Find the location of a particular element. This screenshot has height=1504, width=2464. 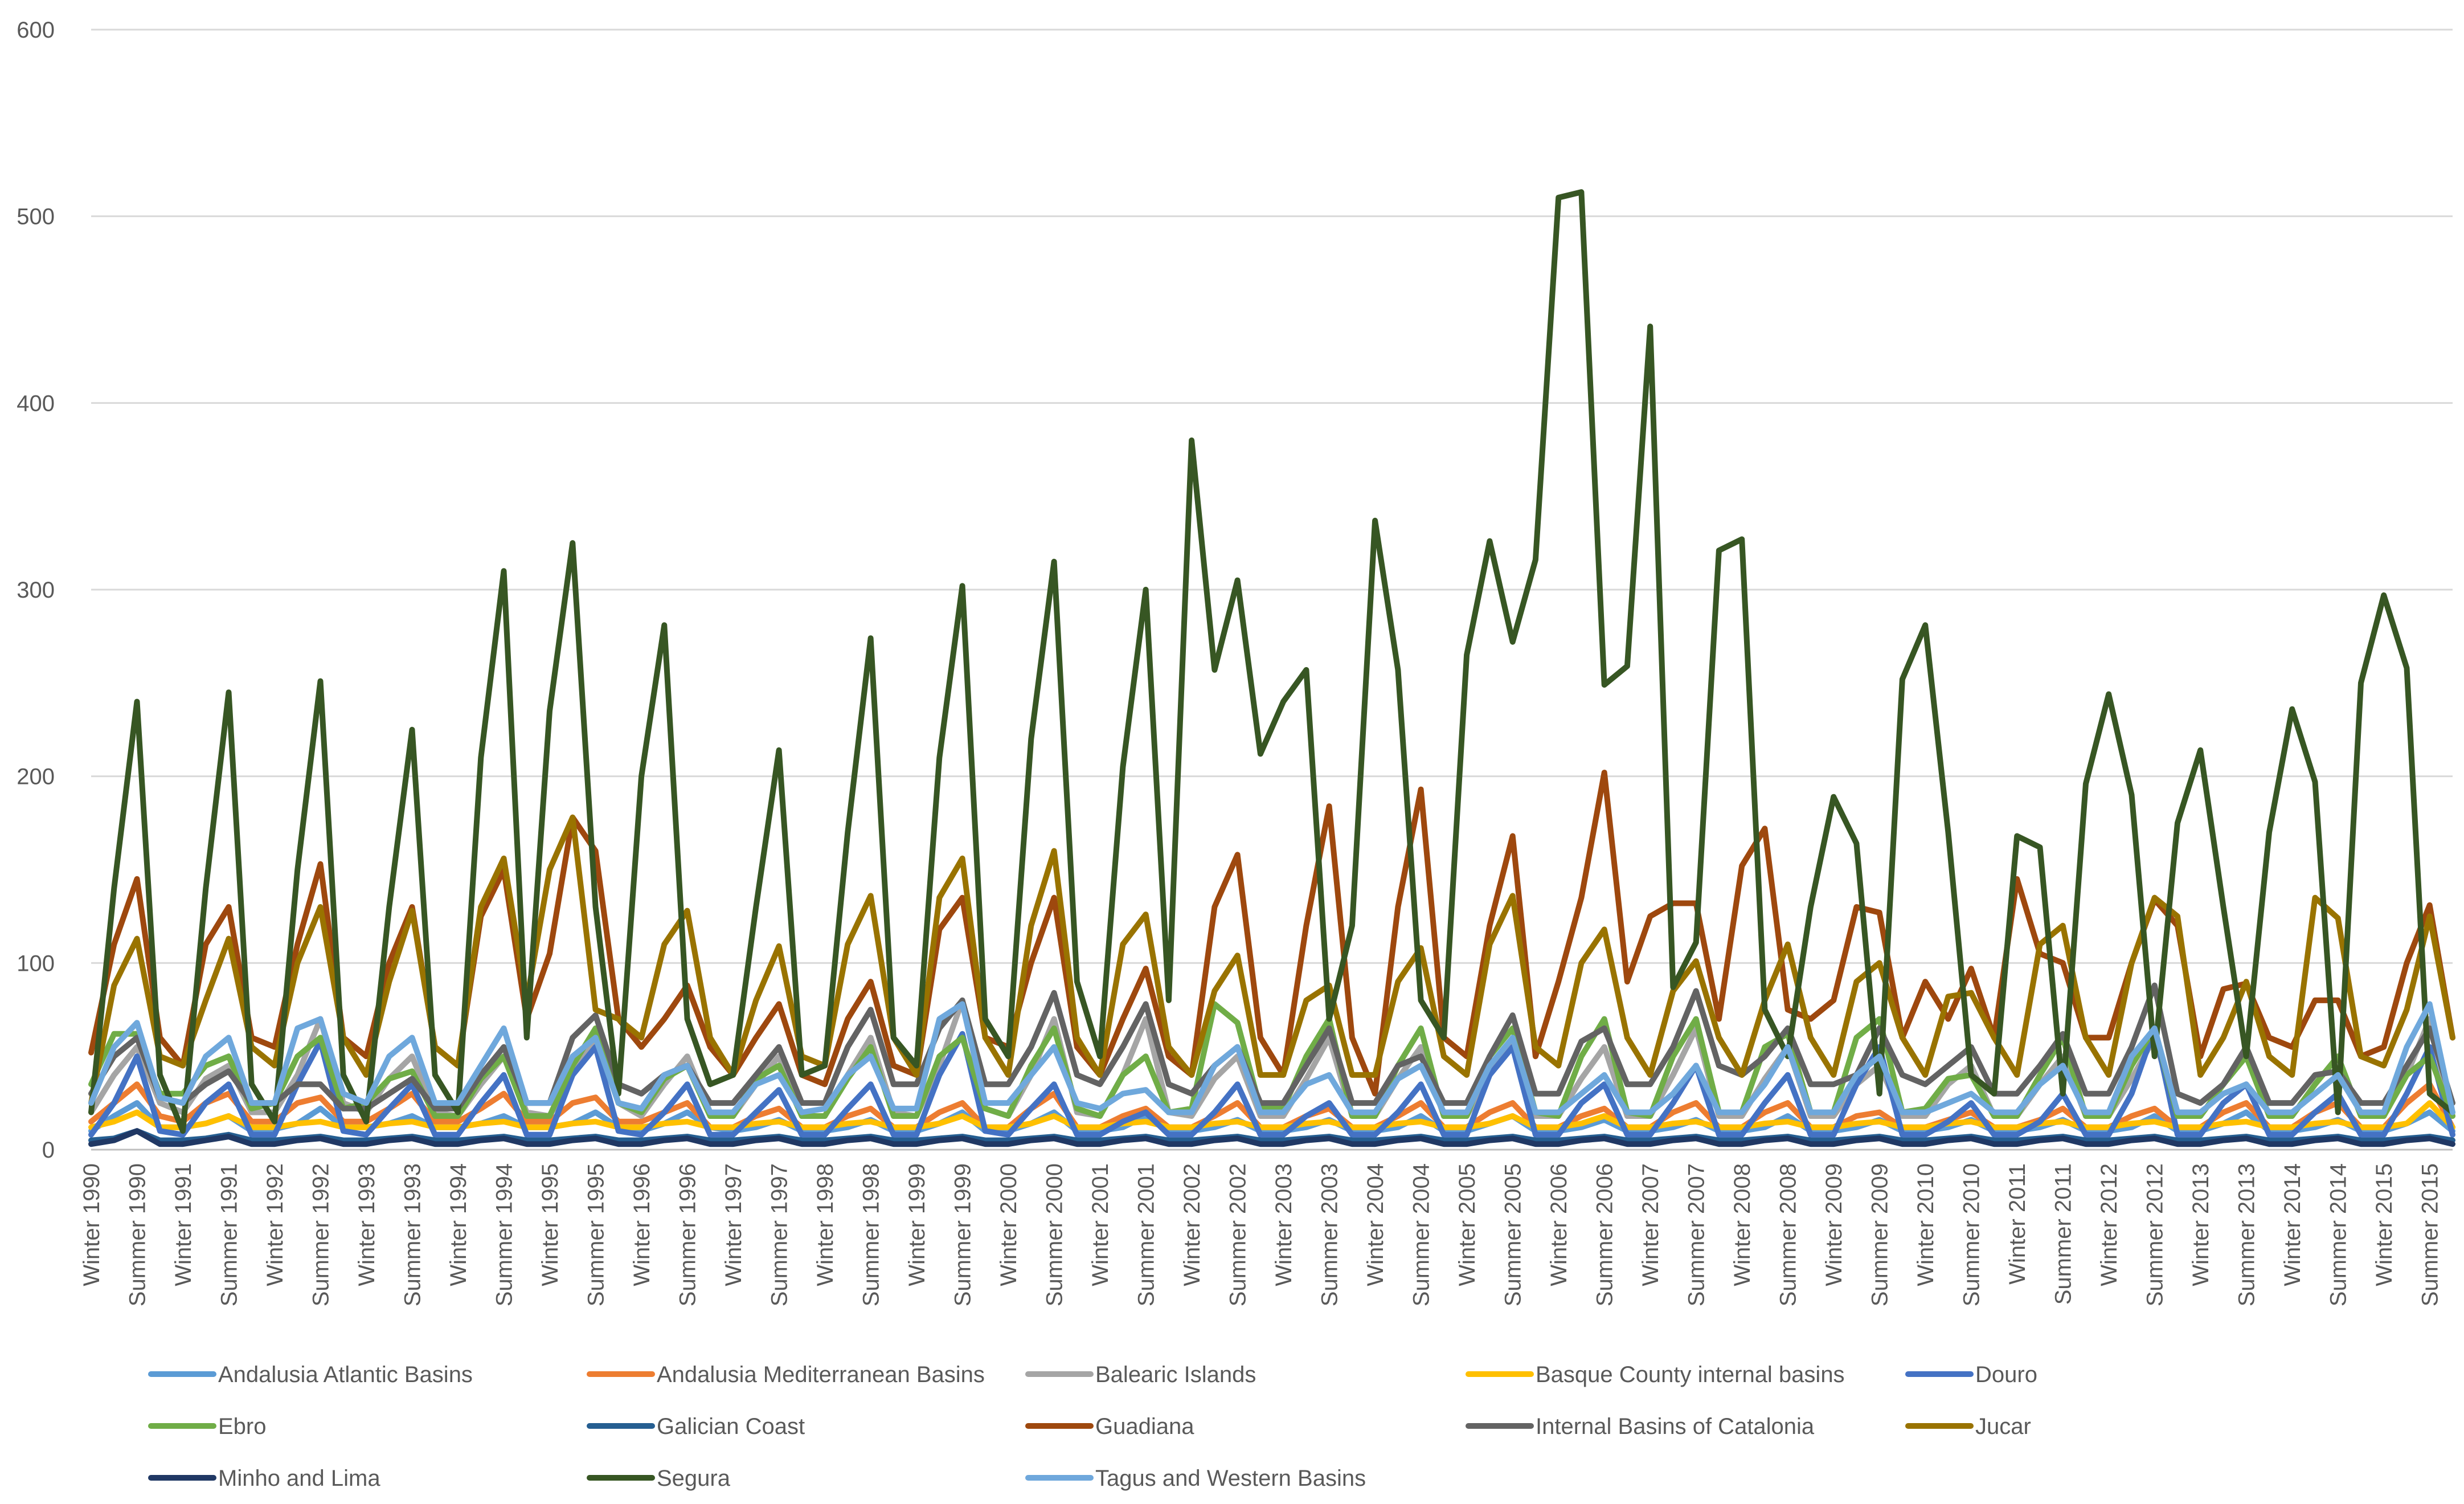

y-tick-label: 300 is located at coordinates (36, 590).